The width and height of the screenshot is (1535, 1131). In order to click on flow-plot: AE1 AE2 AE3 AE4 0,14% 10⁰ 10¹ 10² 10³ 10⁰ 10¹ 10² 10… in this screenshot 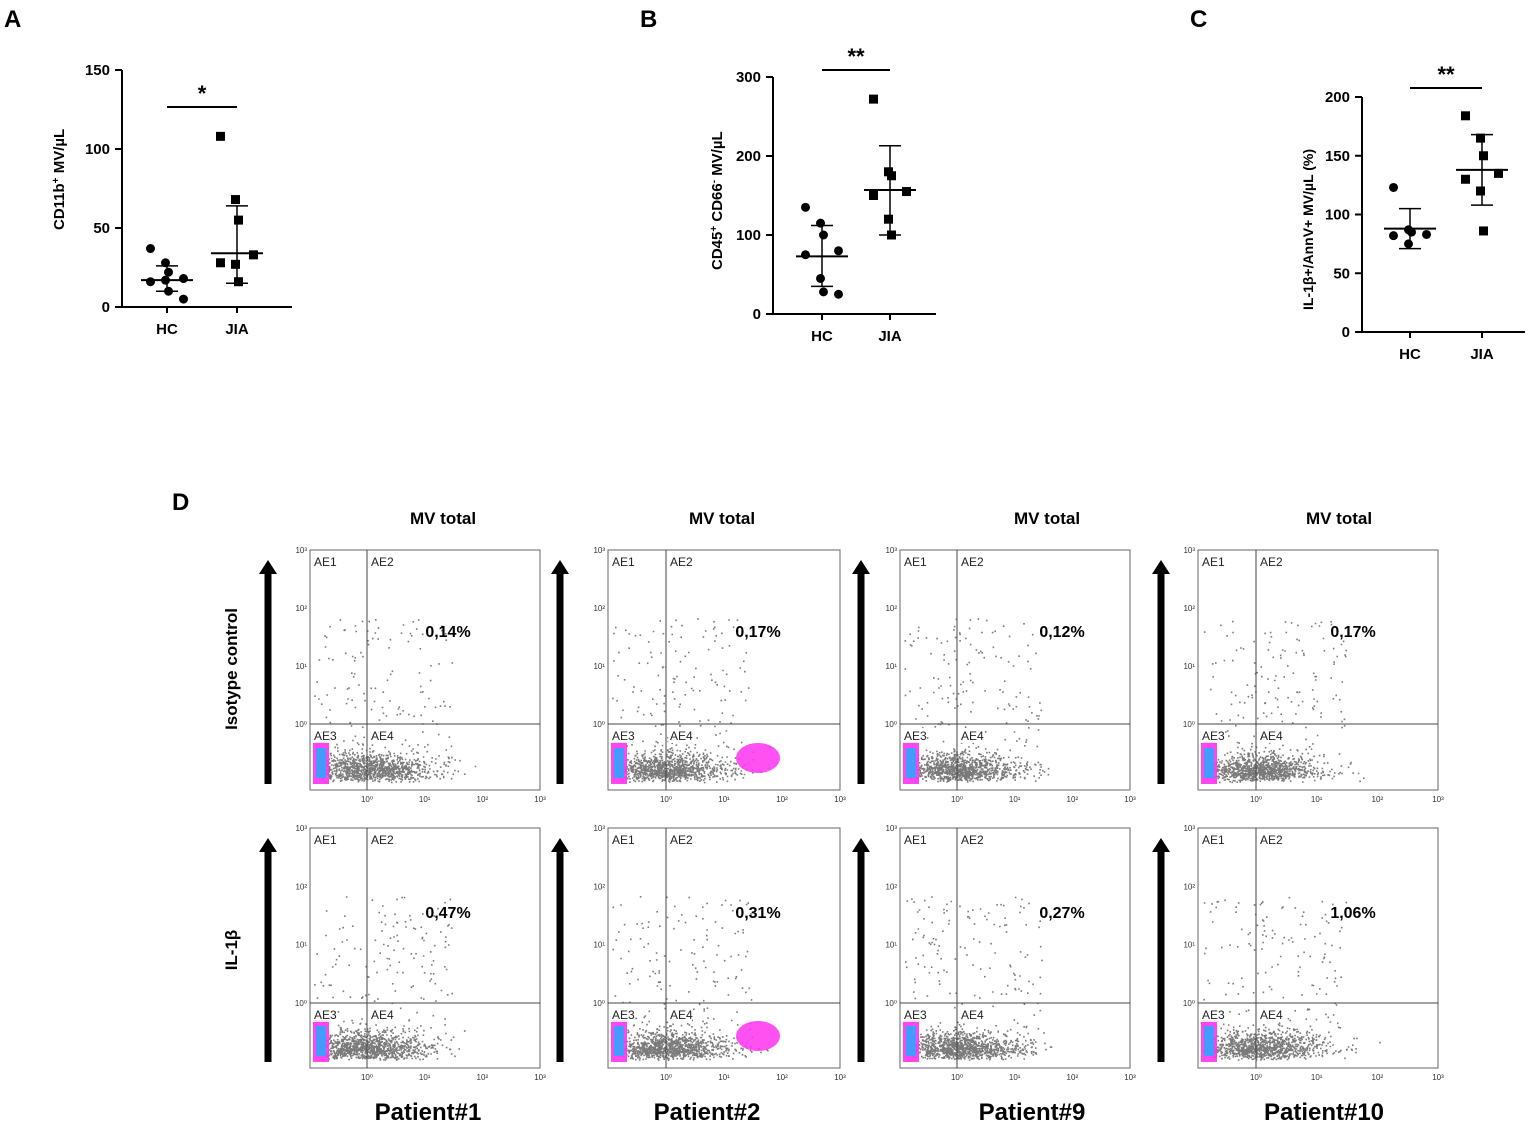, I will do `click(402, 675)`.